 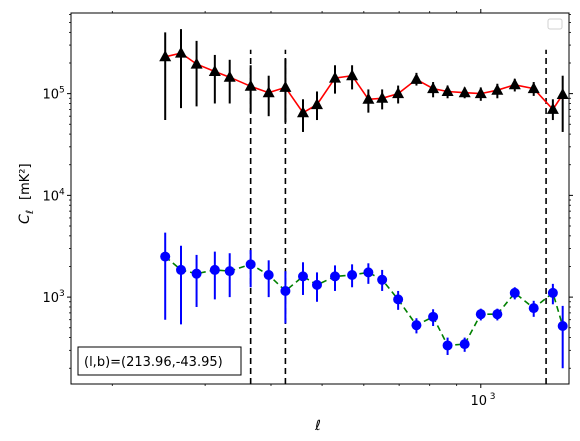 What do you see at coordinates (25, 219) in the screenshot?
I see `y-axis-label-main: C` at bounding box center [25, 219].